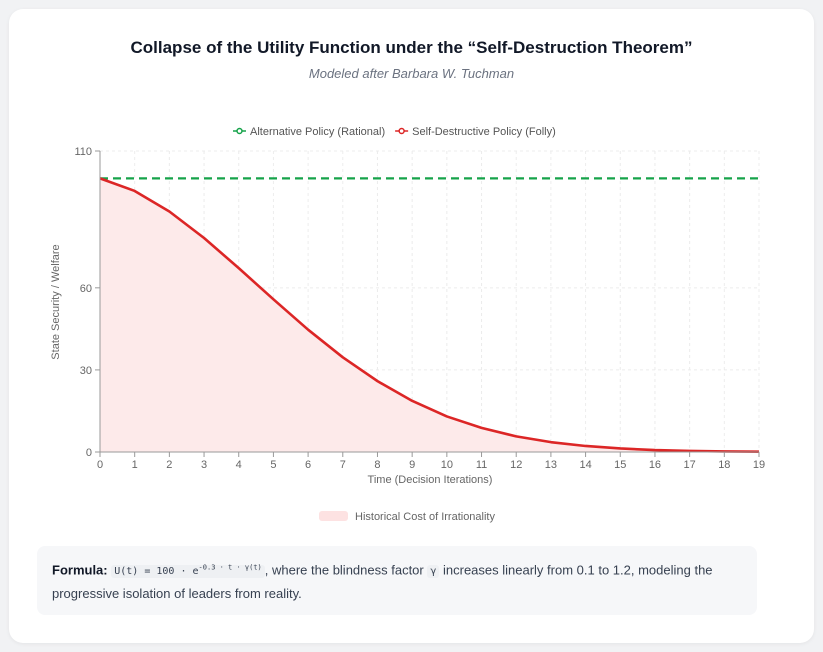 This screenshot has width=823, height=652. Describe the element at coordinates (333, 516) in the screenshot. I see `area-legend-swatch` at that location.